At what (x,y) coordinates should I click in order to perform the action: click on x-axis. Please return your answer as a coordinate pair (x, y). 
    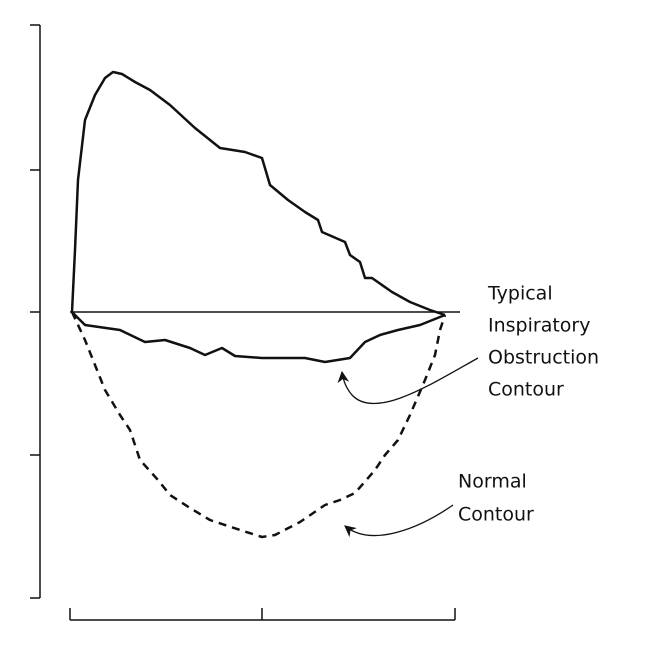
    Looking at the image, I should click on (262, 614).